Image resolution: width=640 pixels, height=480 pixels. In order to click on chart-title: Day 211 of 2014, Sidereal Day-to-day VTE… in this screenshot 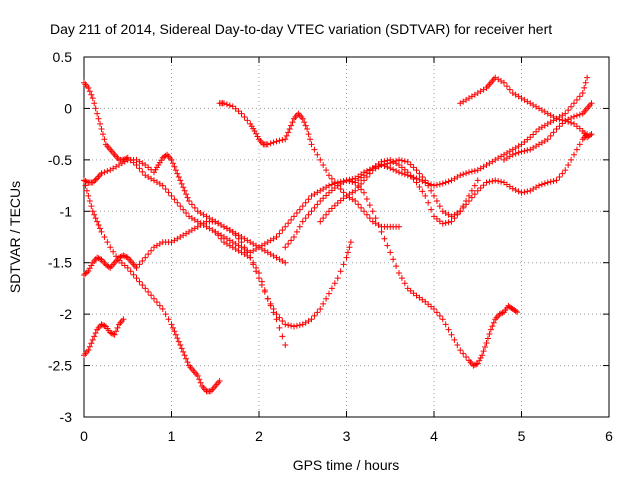, I will do `click(301, 29)`.